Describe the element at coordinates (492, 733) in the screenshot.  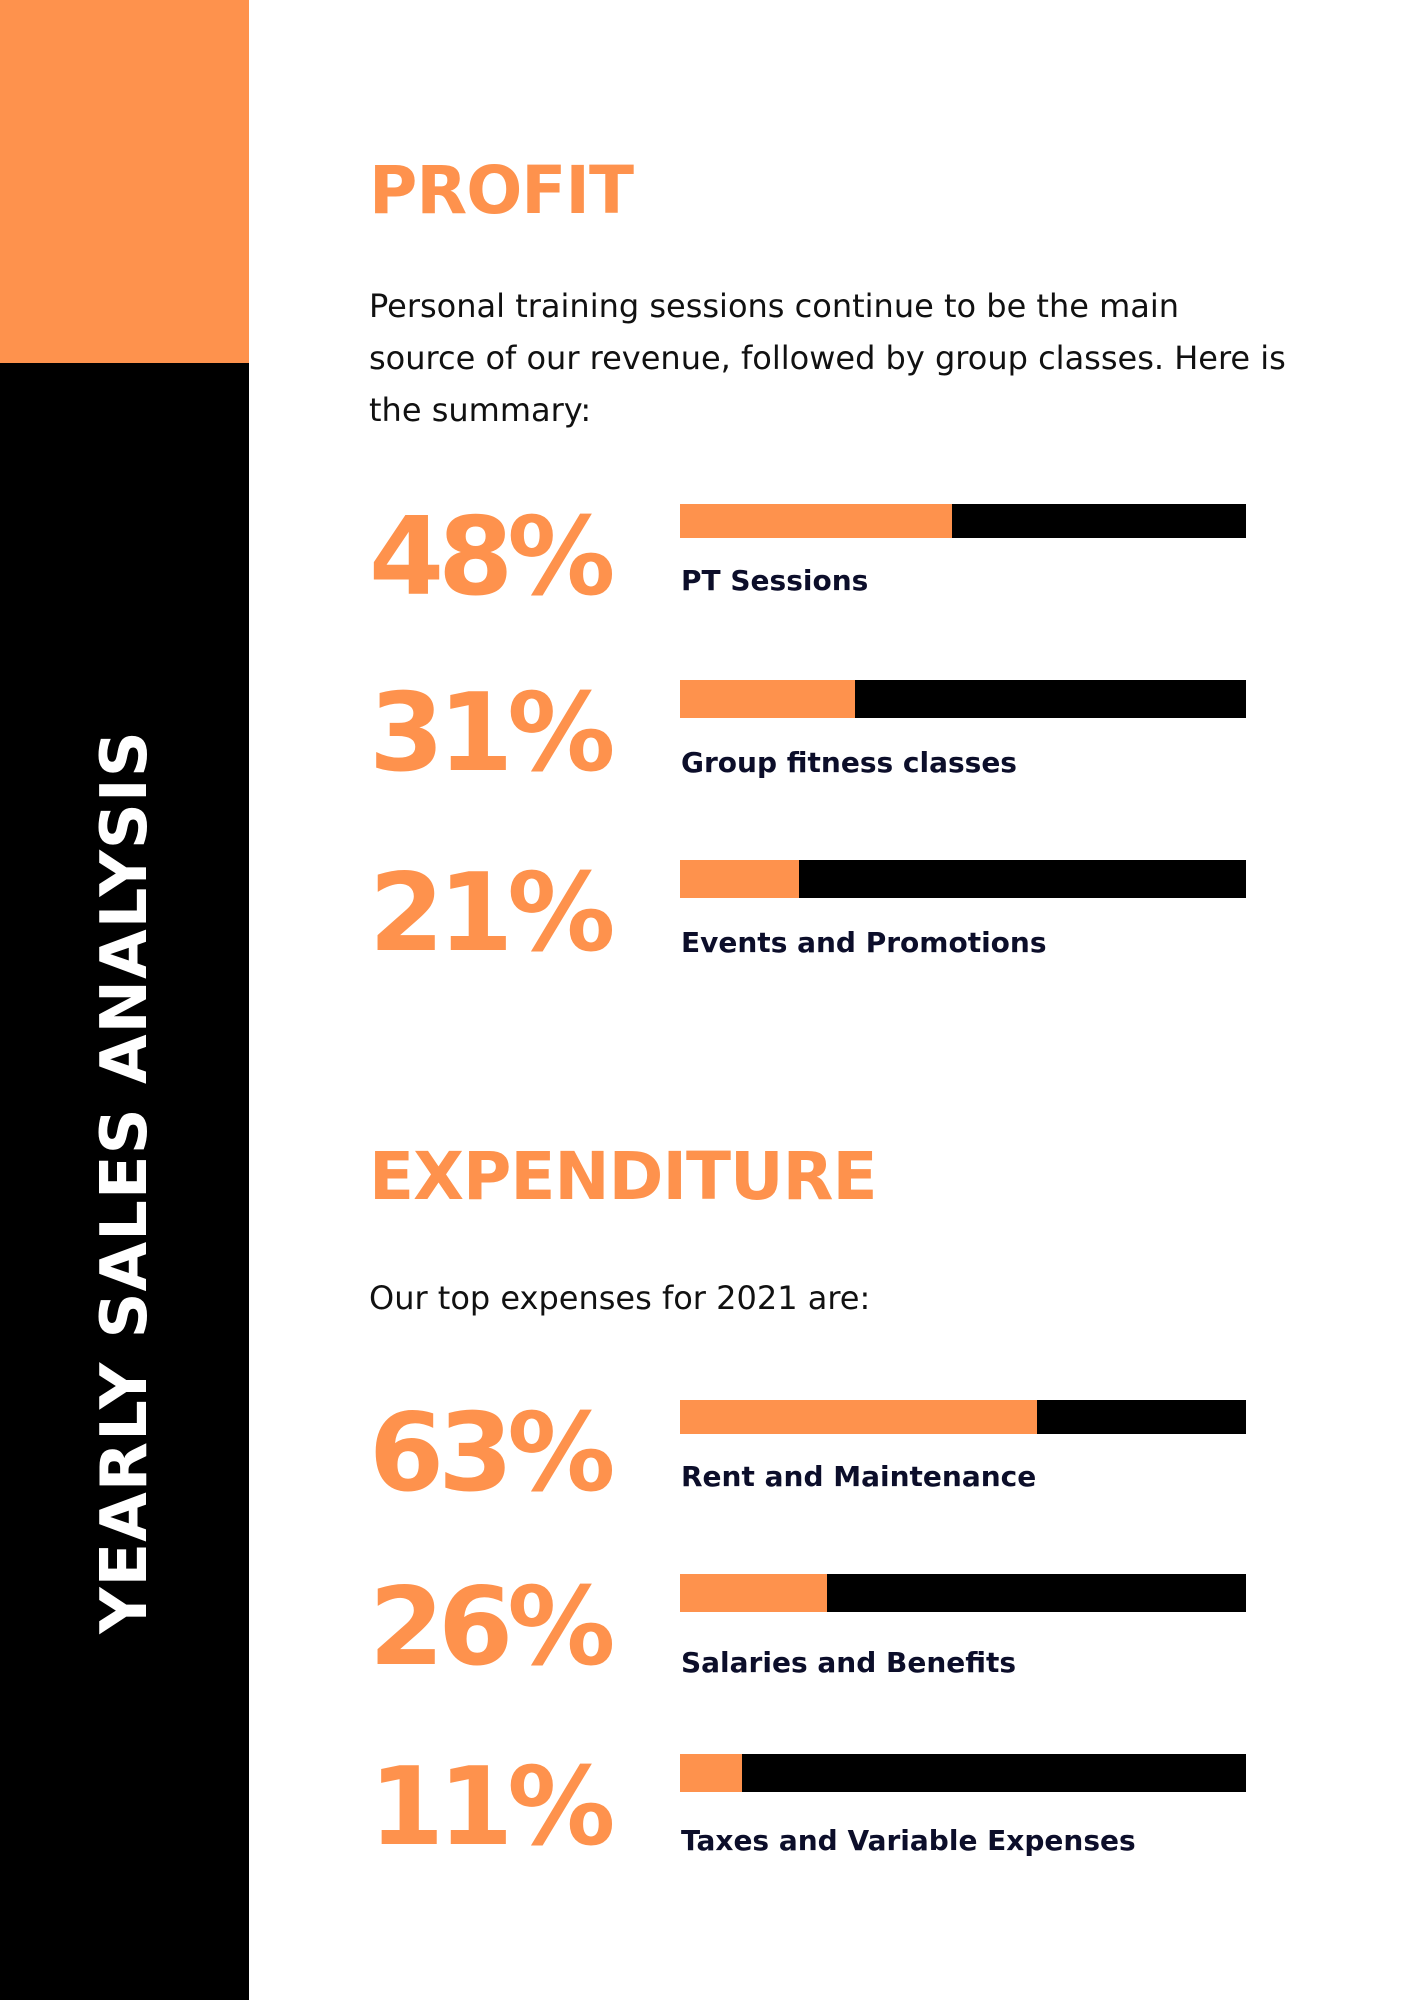
I see `stat-percent: 31%` at that location.